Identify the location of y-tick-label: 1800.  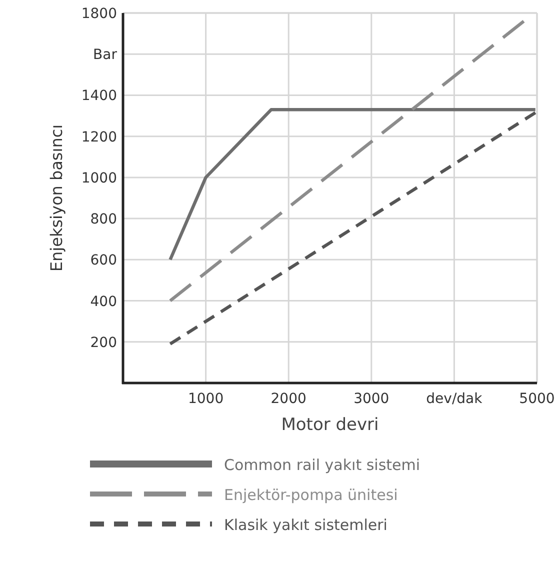
(99, 14).